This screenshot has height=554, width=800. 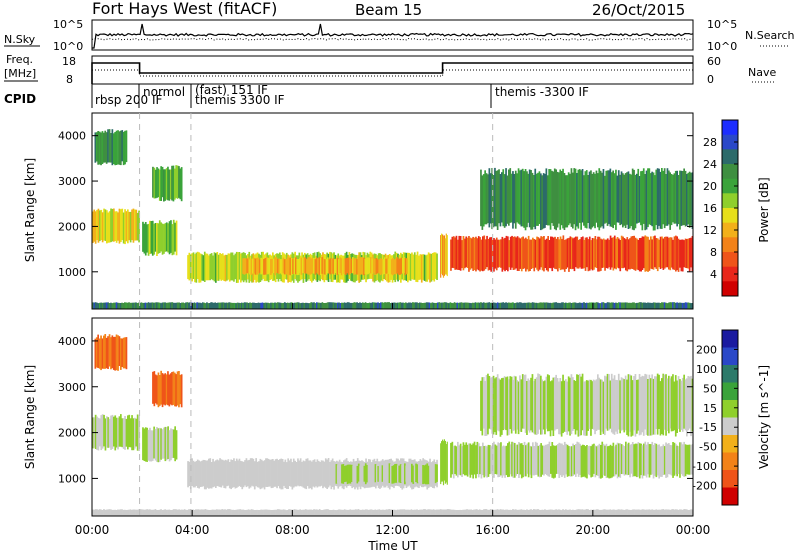 What do you see at coordinates (69, 79) in the screenshot?
I see `freq-left-tick-bottom: 8` at bounding box center [69, 79].